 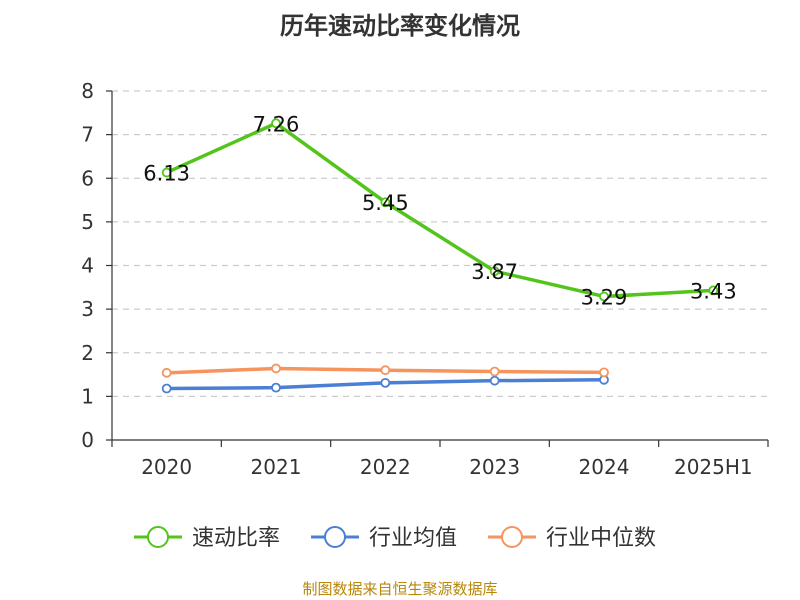 I want to click on legend-item-0: 速动比率, so click(x=207, y=538).